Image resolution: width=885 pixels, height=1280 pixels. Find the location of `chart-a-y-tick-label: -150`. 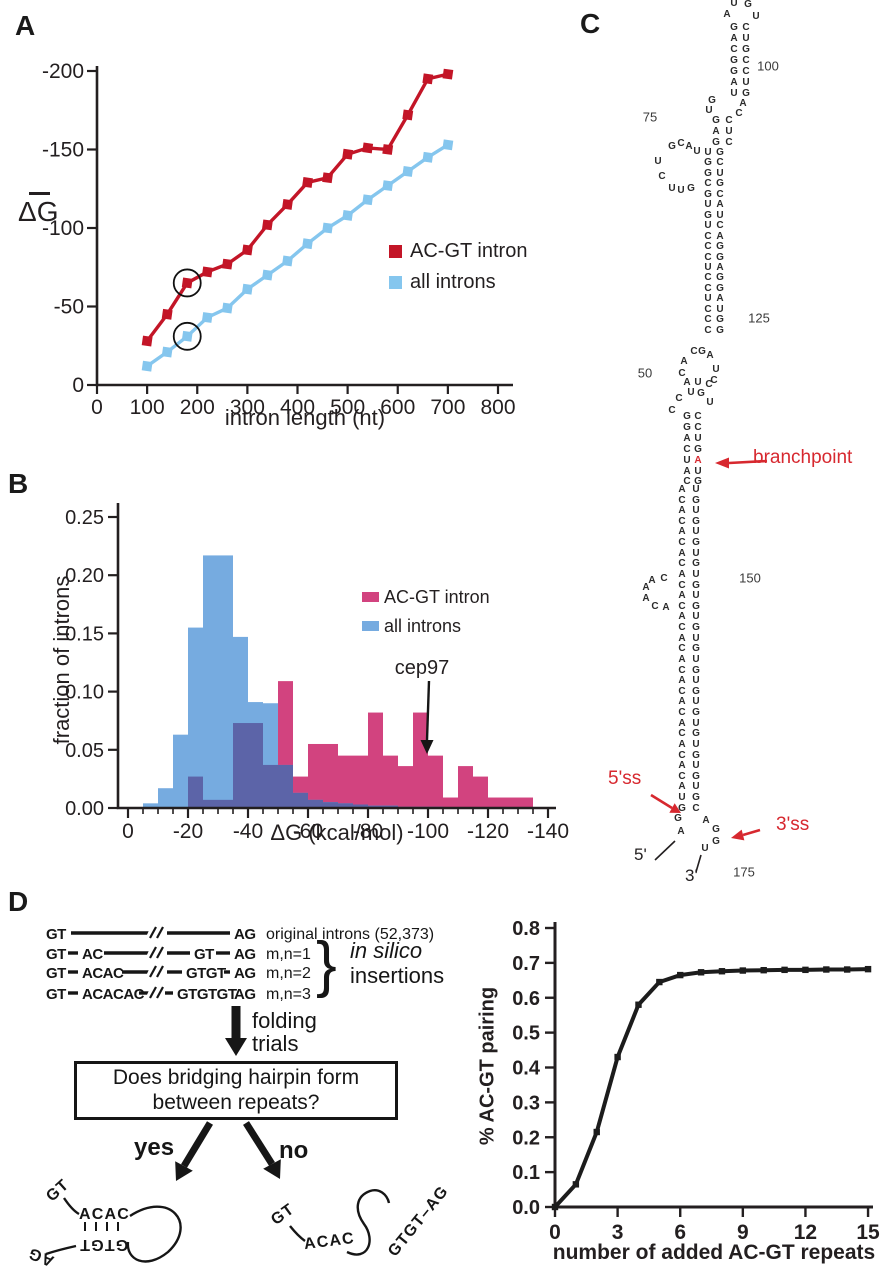

chart-a-y-tick-label: -150 is located at coordinates (63, 150).